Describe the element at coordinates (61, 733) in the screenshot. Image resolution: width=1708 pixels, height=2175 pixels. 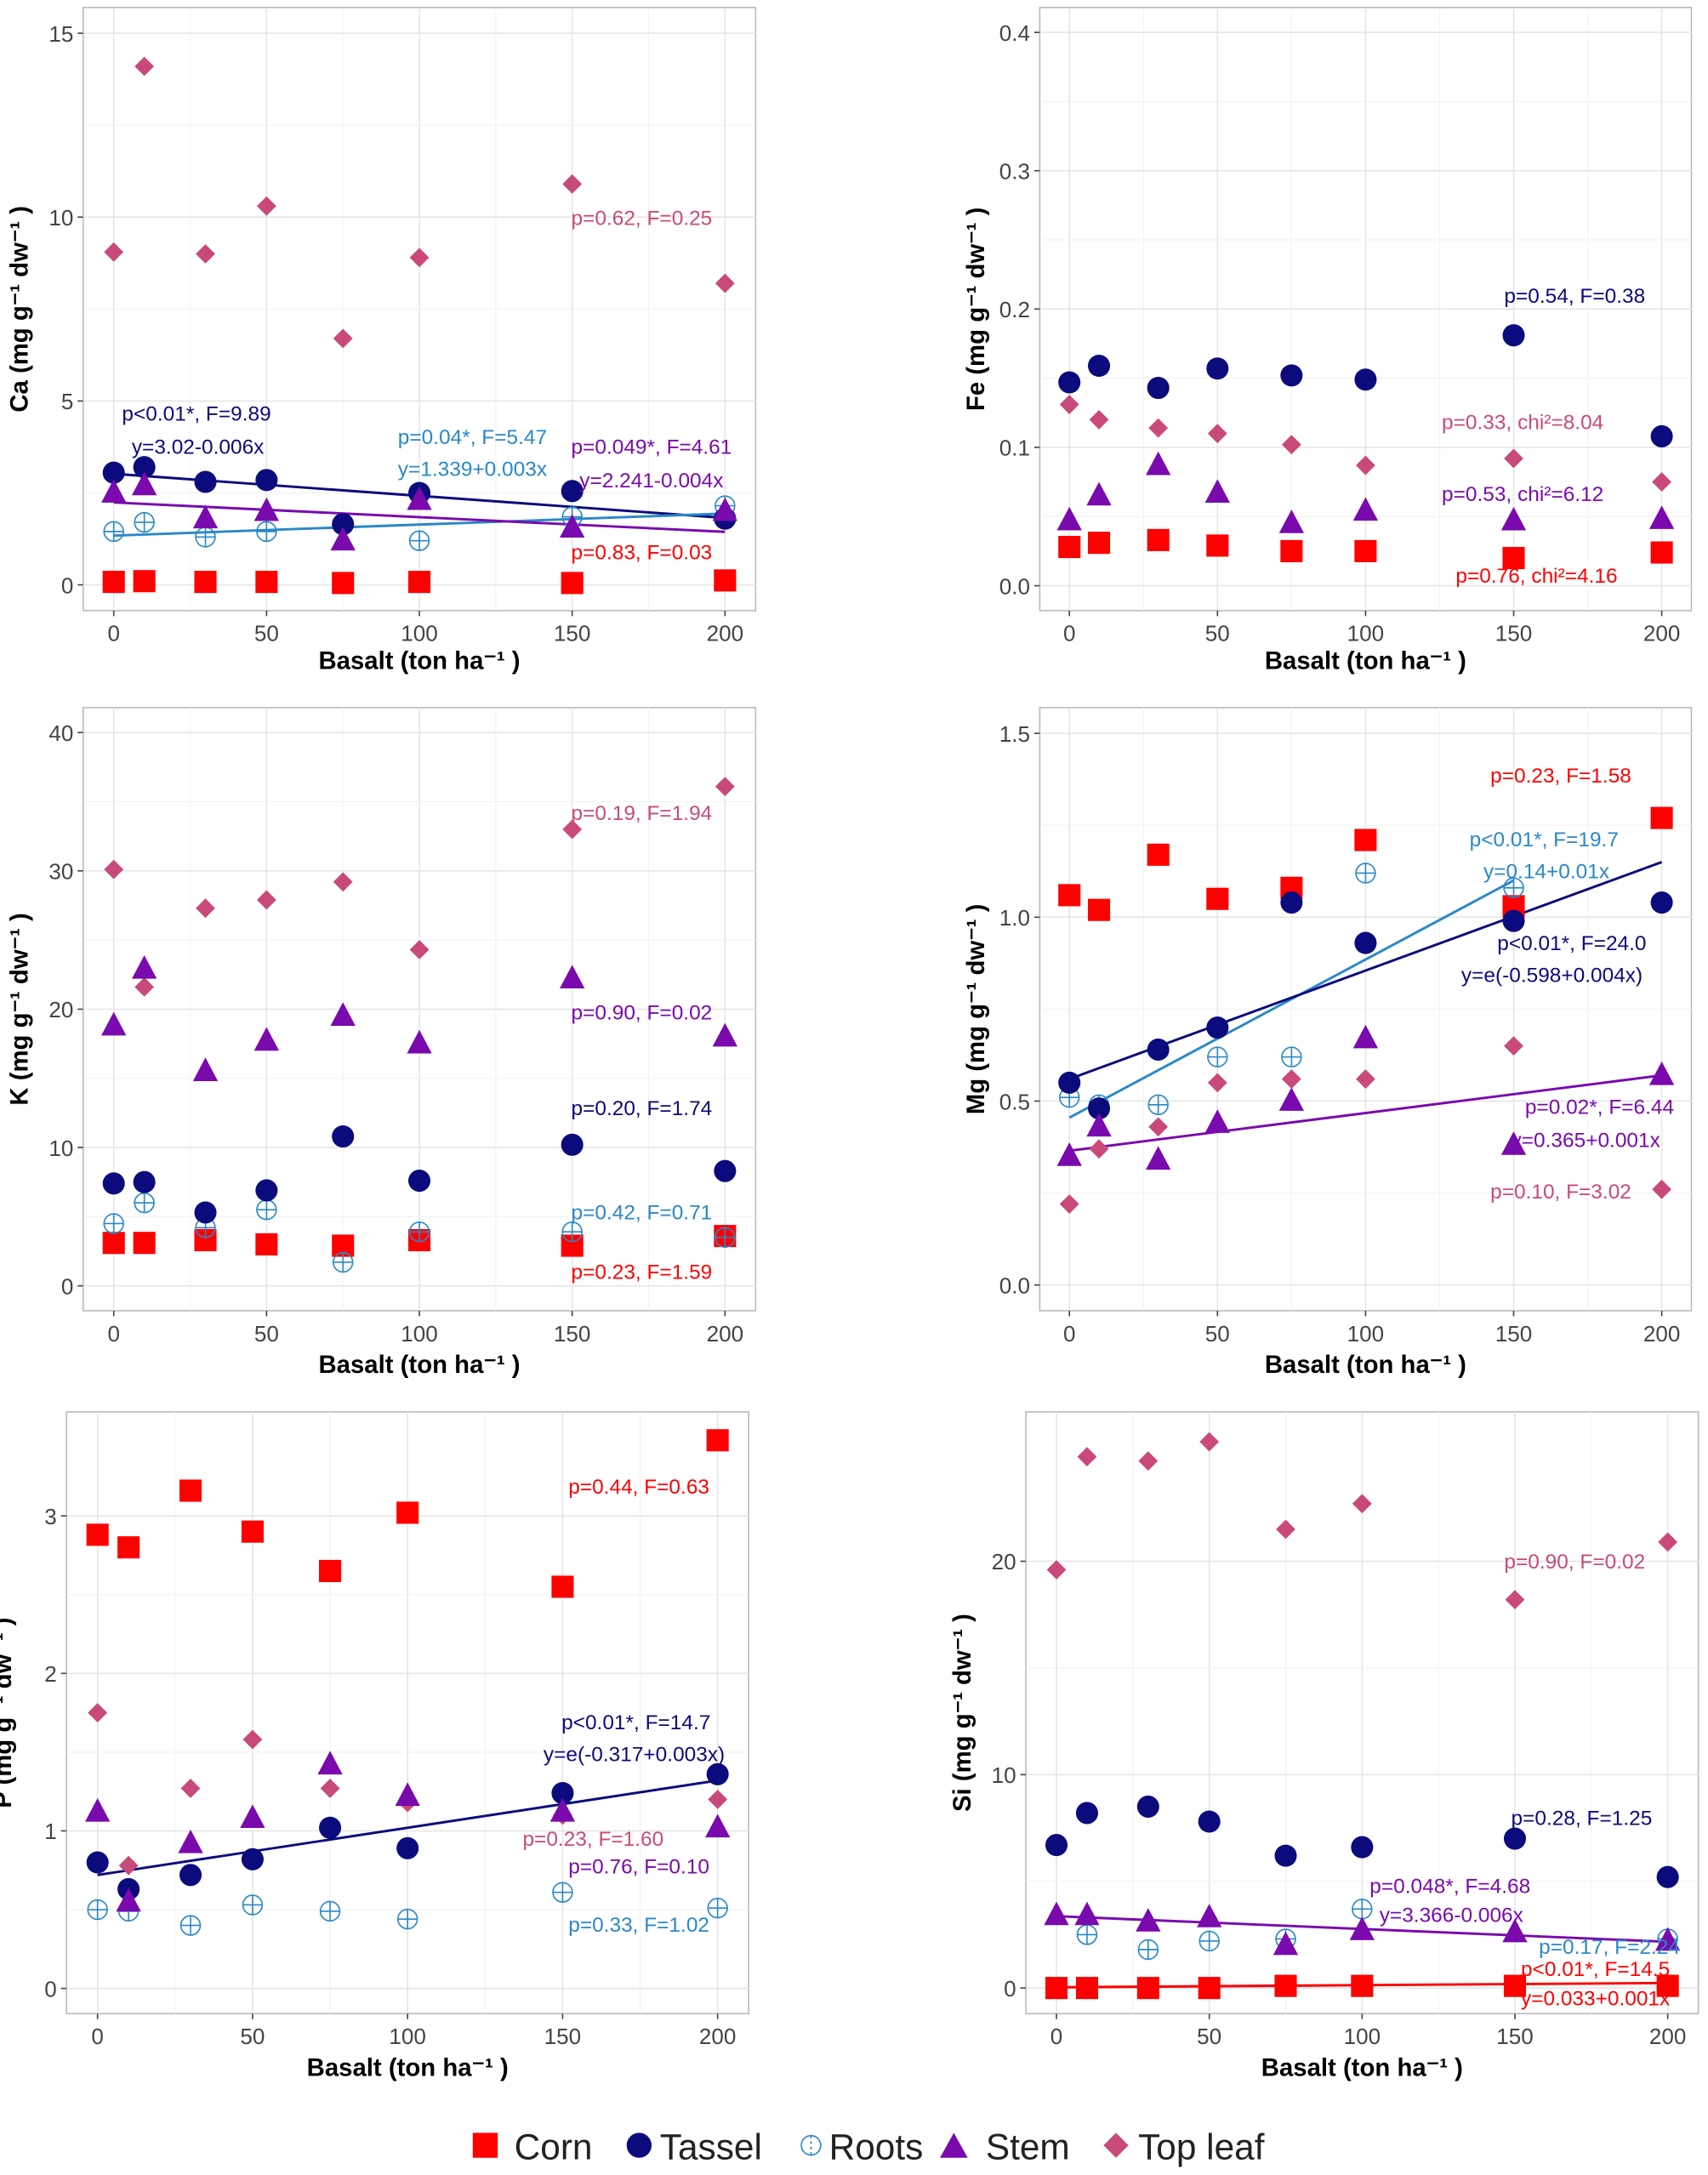
I see `y-tick-label: 40` at that location.